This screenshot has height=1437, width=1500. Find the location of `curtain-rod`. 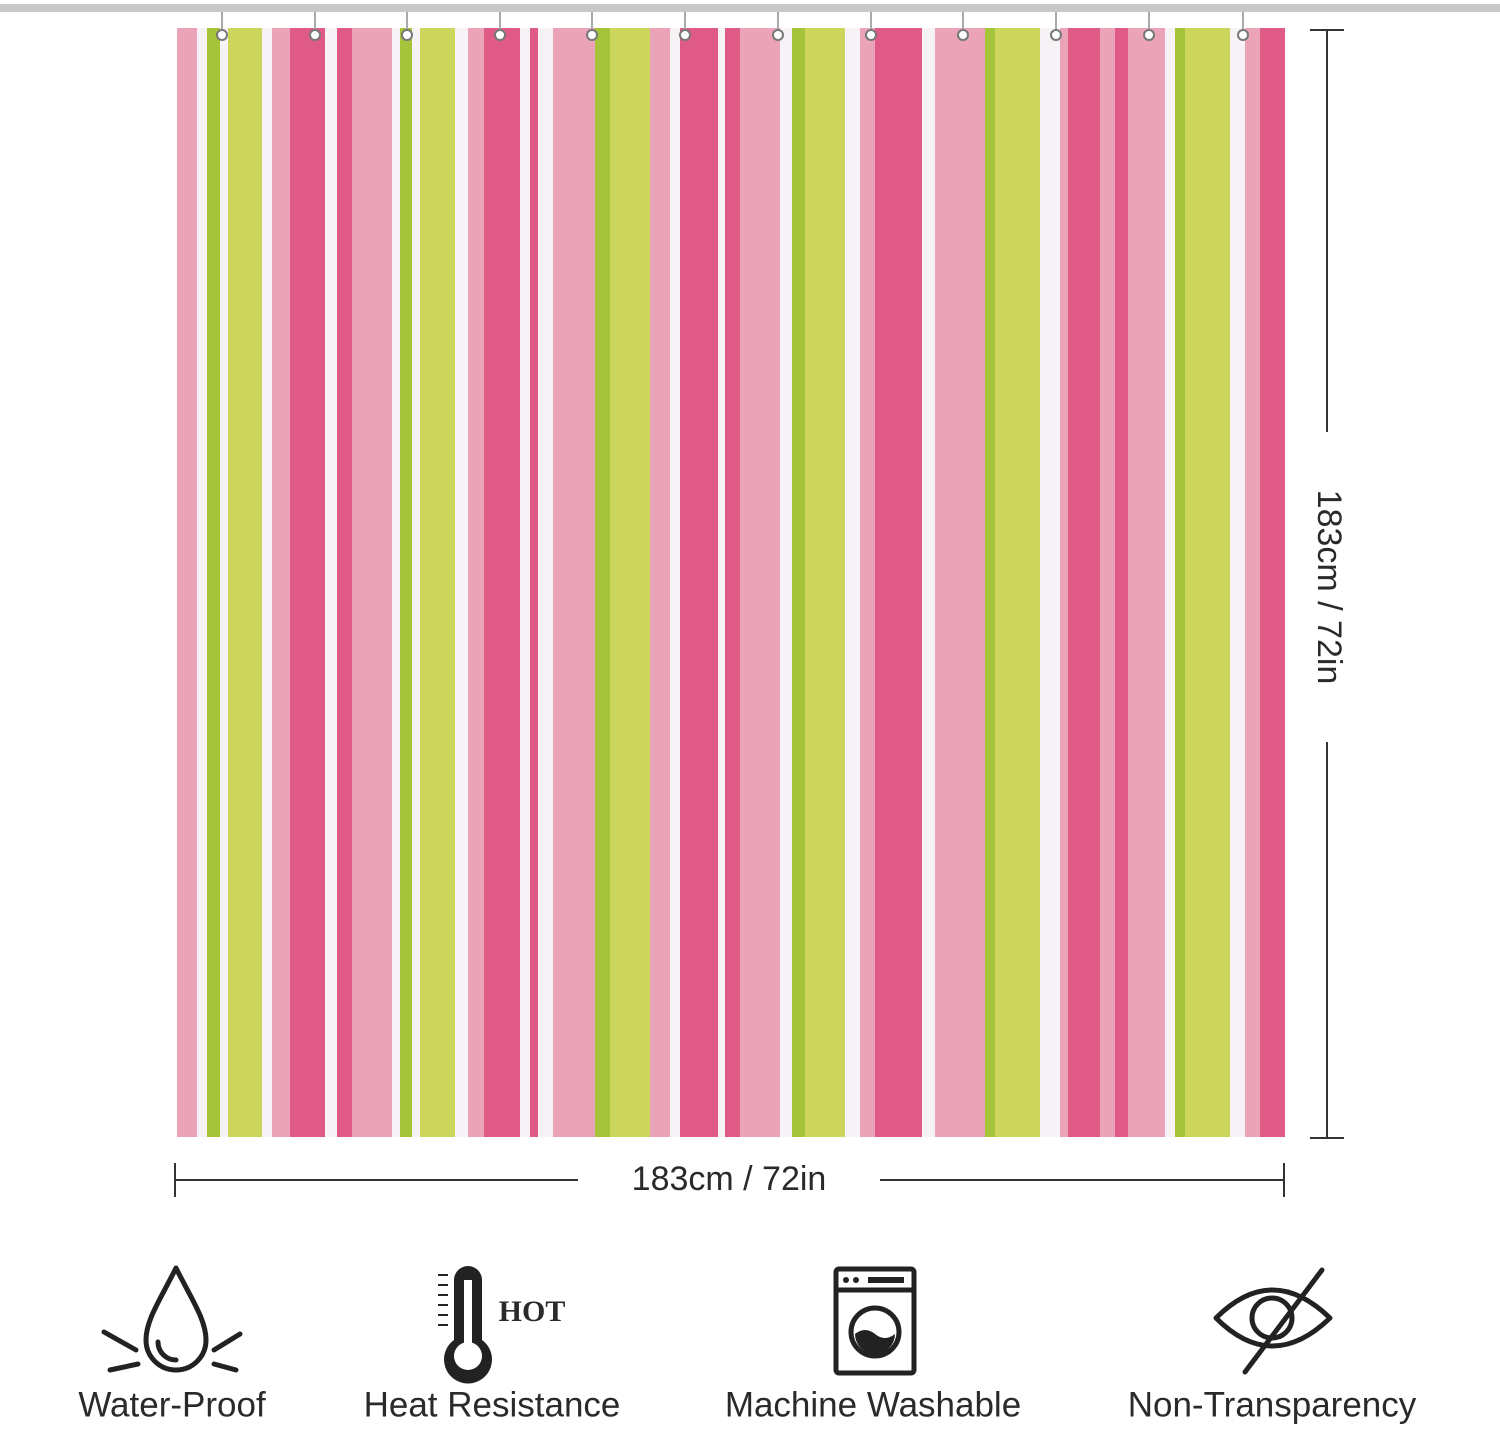

curtain-rod is located at coordinates (750, 8).